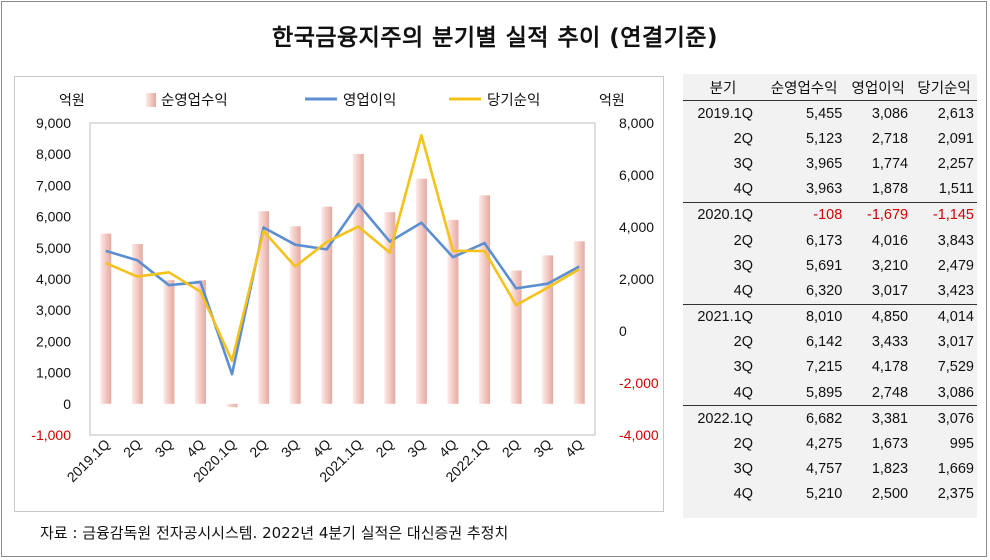  Describe the element at coordinates (830, 367) in the screenshot. I see `table-row: 3Q 7,215 4,178 7,529` at that location.